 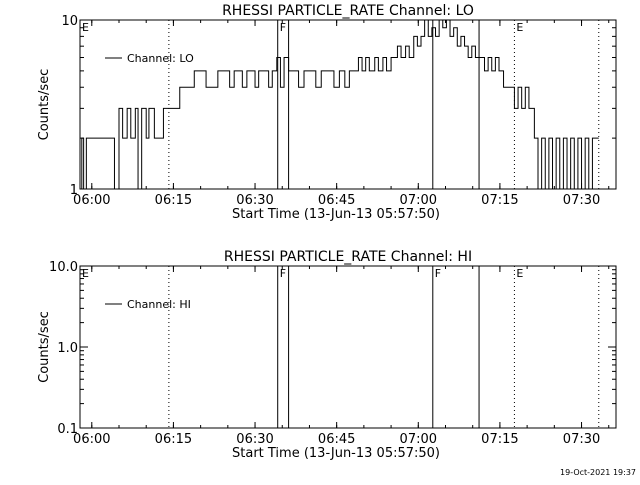 What do you see at coordinates (67, 429) in the screenshot?
I see `chart-1-y-tick-label: 0.1` at bounding box center [67, 429].